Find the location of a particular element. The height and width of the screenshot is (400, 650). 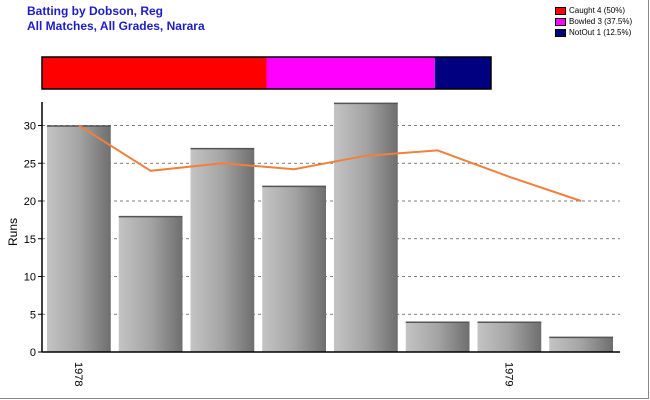

dismissal-segment-caught is located at coordinates (154, 73).